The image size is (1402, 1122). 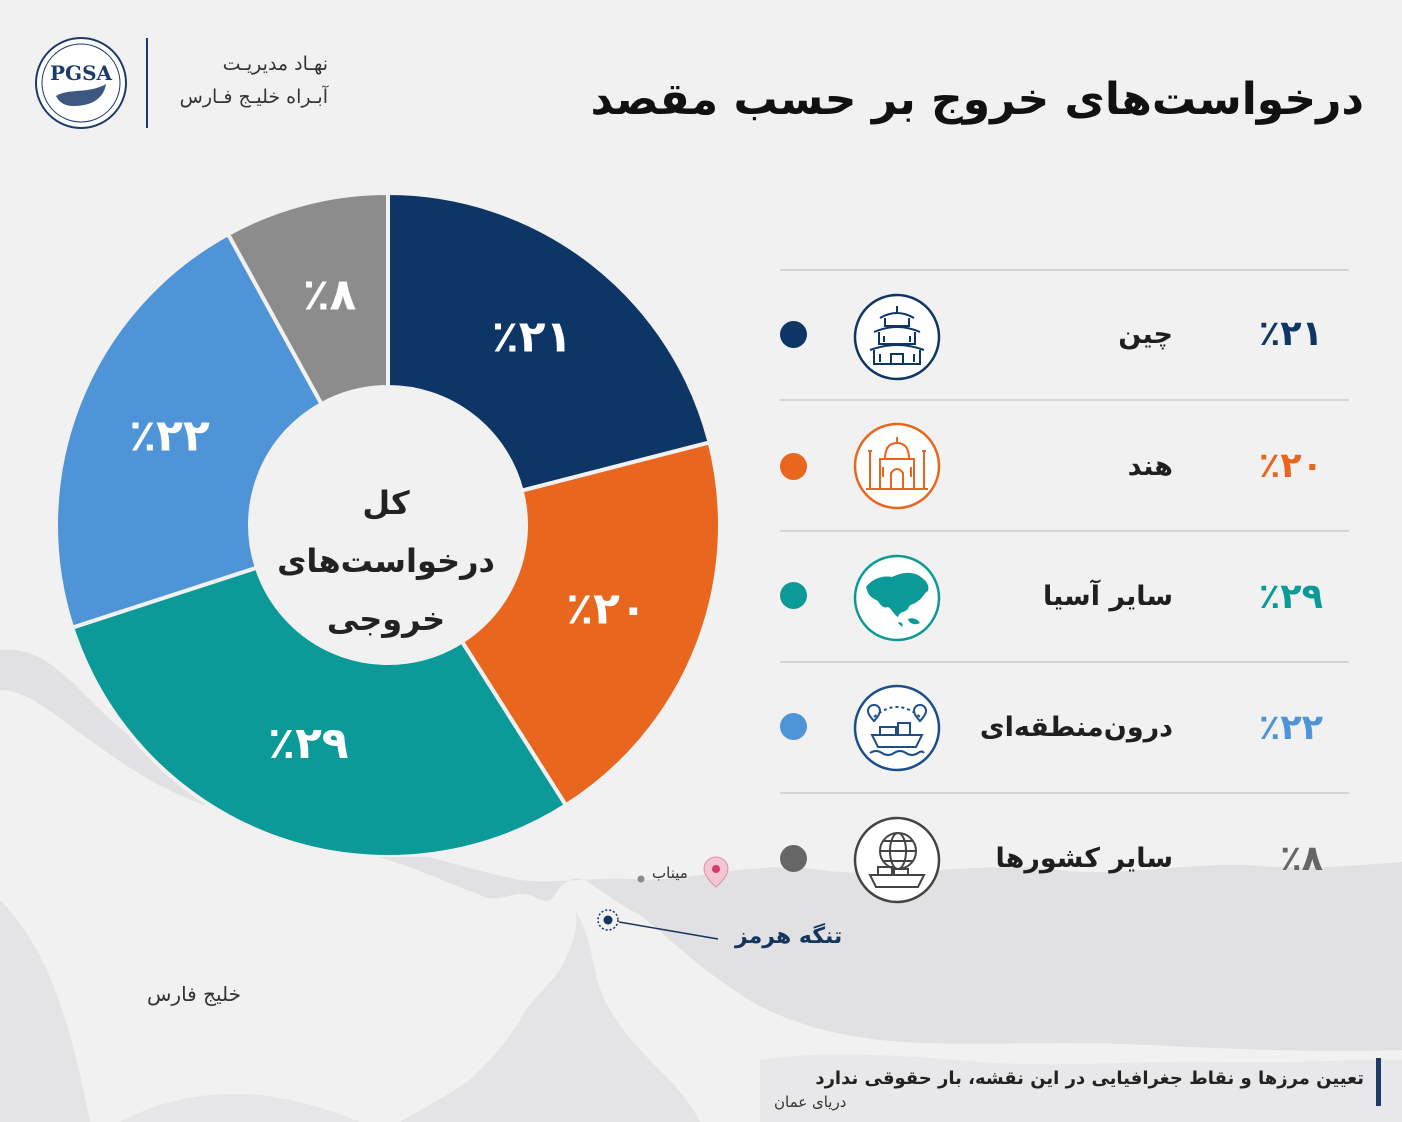 I want to click on land-peninsula, so click(x=550, y=1016).